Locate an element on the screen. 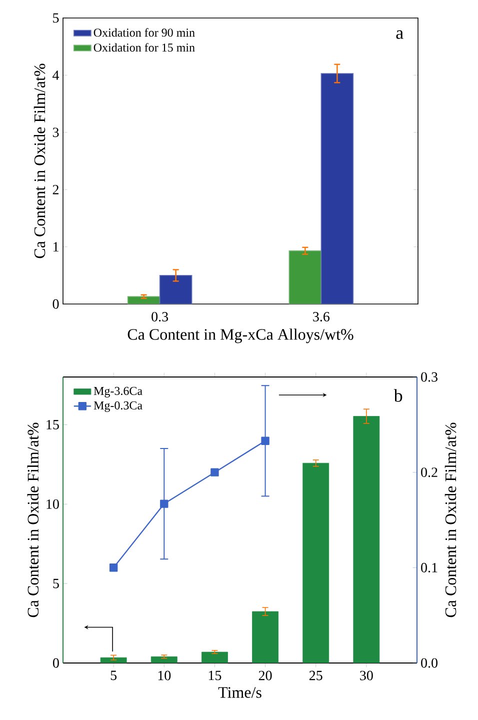 The height and width of the screenshot is (720, 478). annotation: b is located at coordinates (398, 395).